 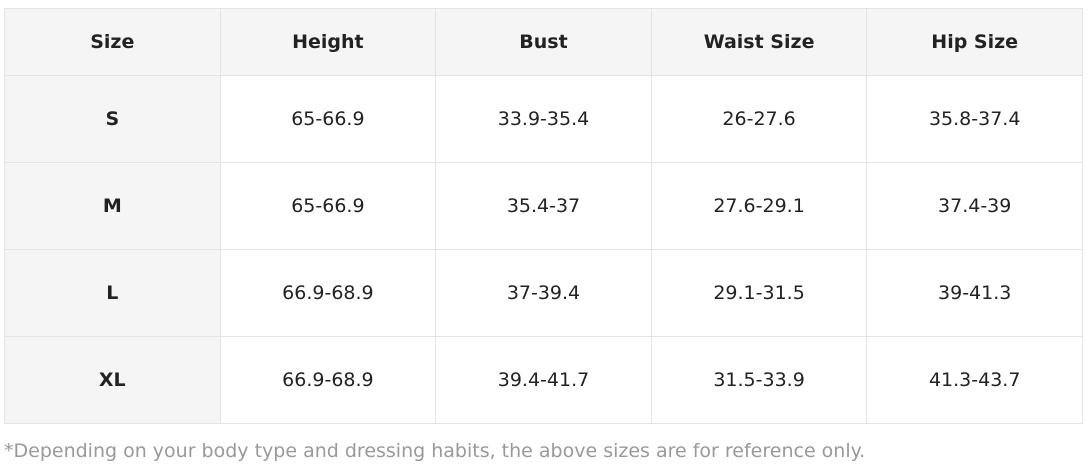 I want to click on size-cell: XL, so click(x=112, y=380).